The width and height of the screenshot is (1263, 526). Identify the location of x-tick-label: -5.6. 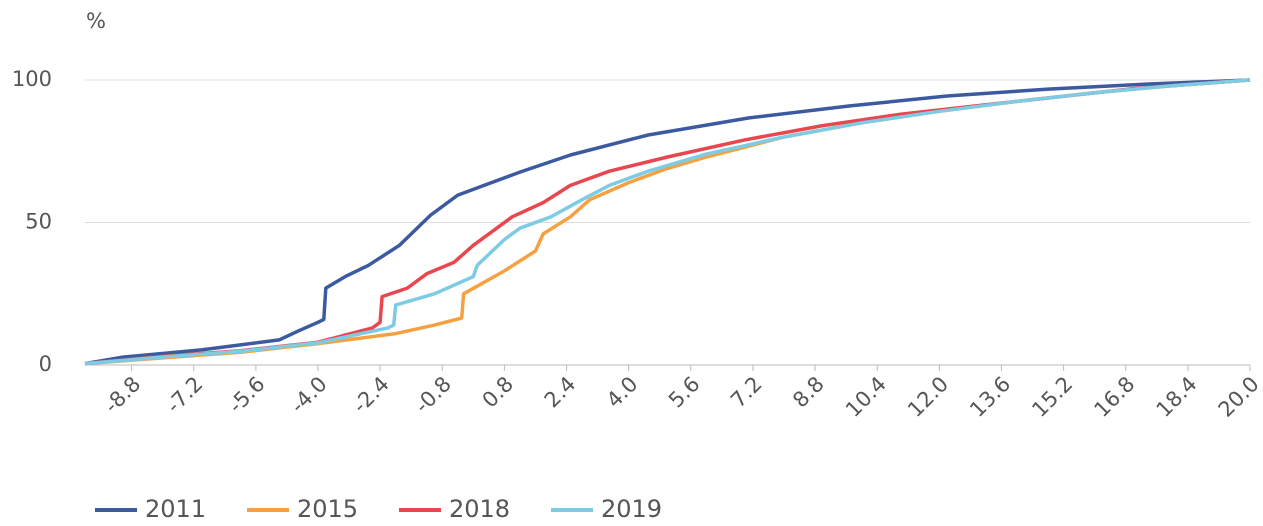
(247, 395).